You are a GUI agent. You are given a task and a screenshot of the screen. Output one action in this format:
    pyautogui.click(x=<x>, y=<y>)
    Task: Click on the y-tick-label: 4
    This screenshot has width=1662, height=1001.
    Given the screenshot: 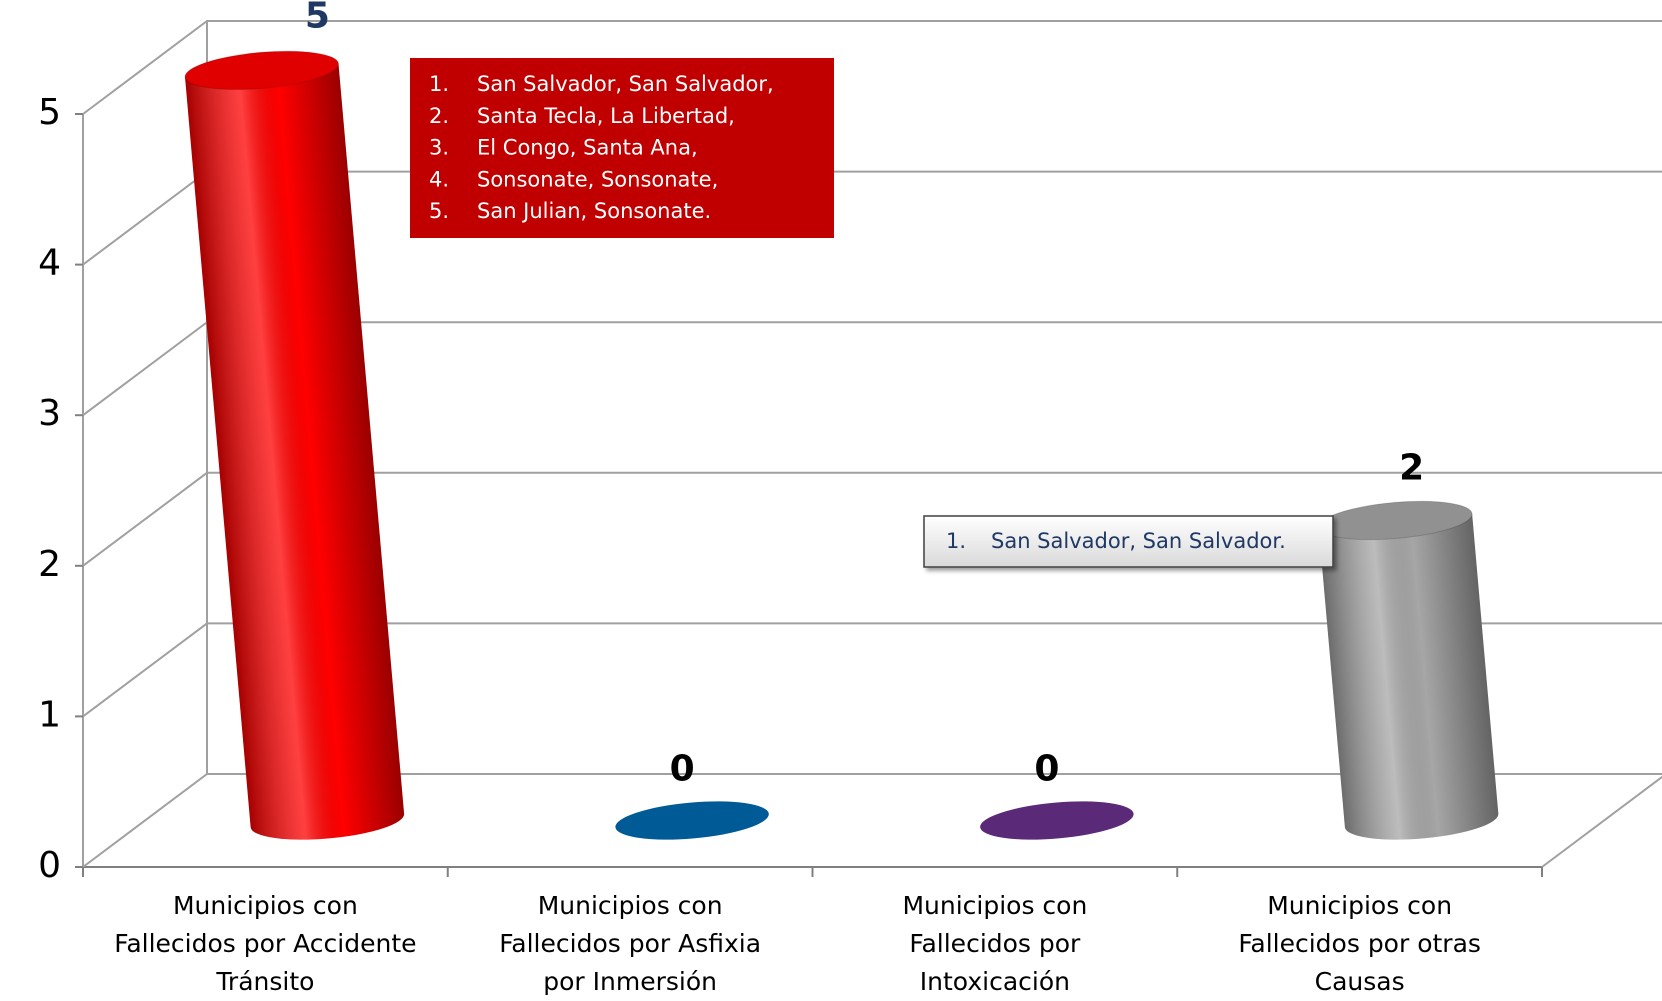 What is the action you would take?
    pyautogui.click(x=49, y=263)
    